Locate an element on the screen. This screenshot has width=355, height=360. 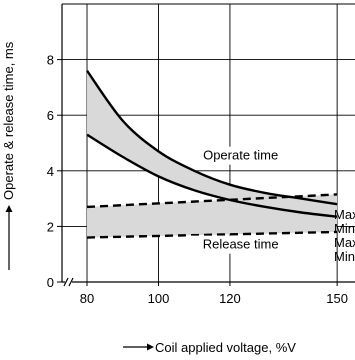
series-labels: Max.Min.Max.Min. is located at coordinates (344, 235).